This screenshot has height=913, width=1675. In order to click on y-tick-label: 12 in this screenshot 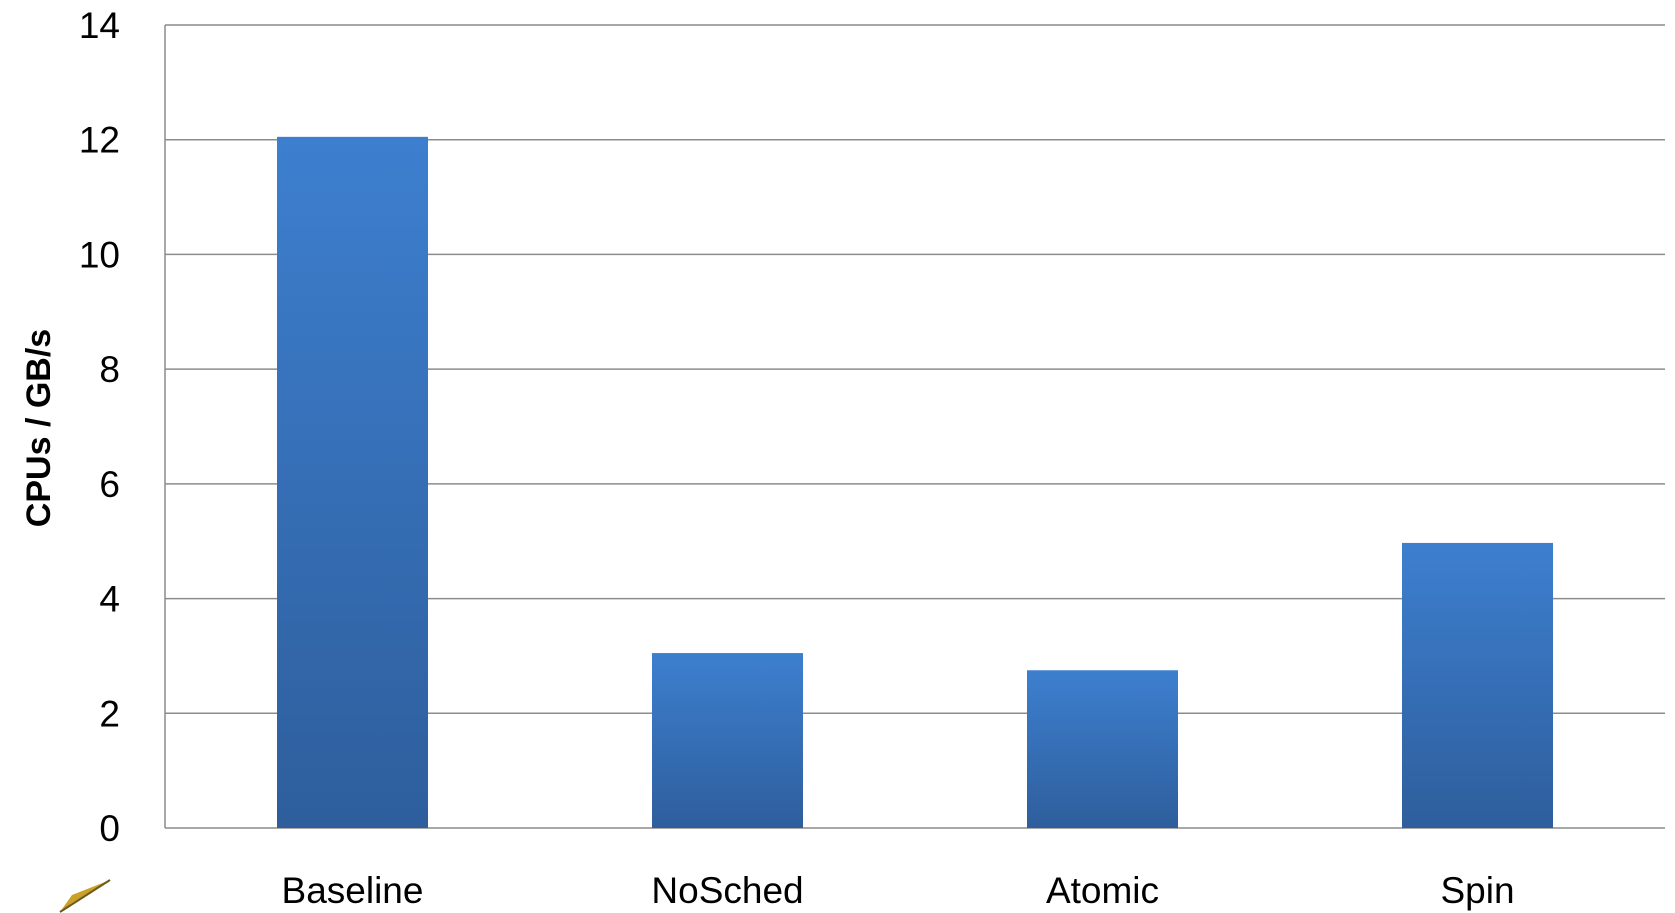, I will do `click(99, 140)`.